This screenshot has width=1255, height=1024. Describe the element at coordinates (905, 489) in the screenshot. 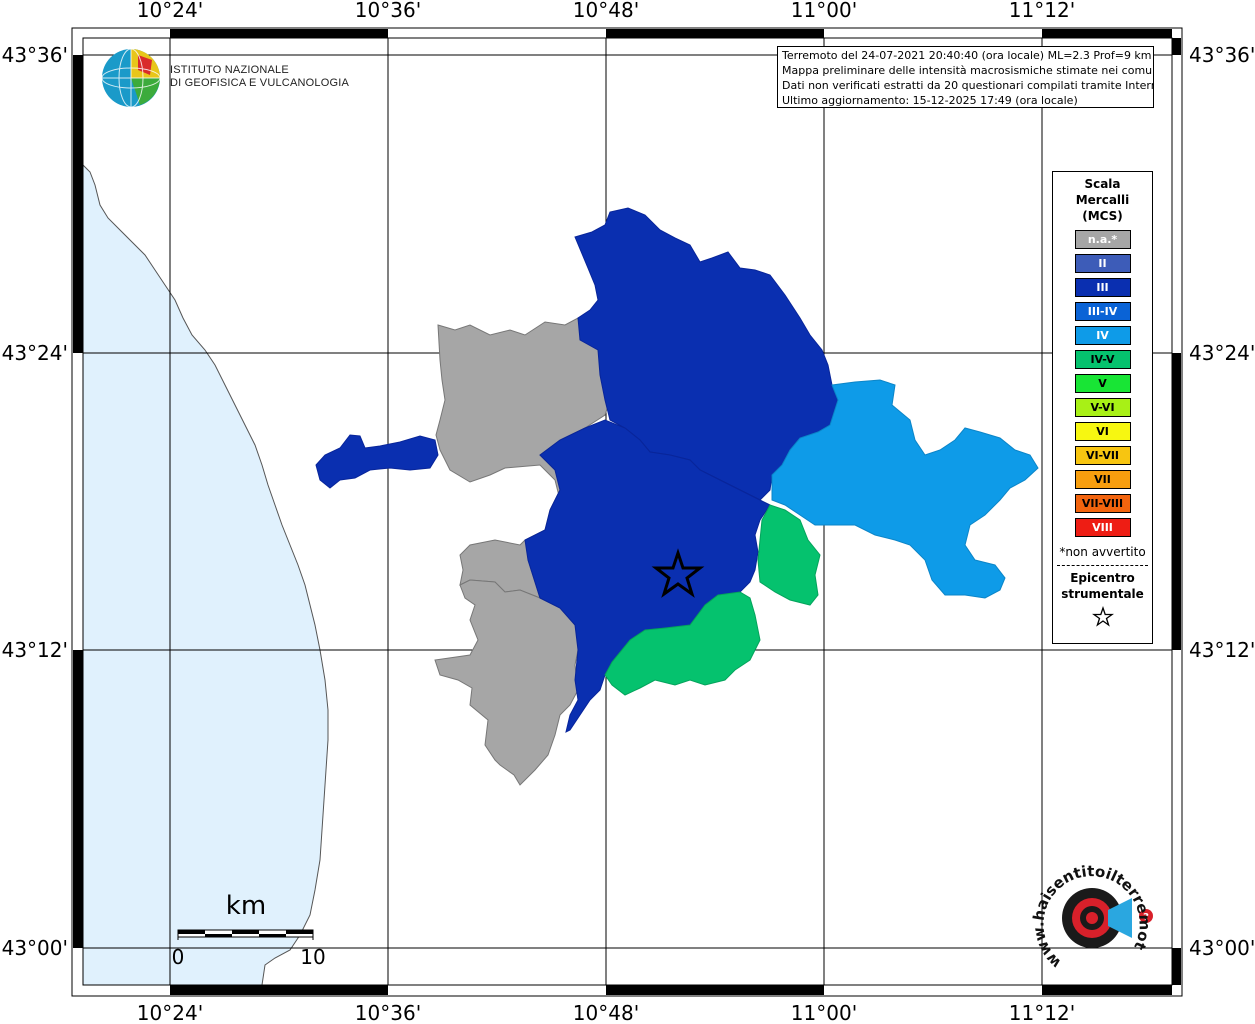

I see `region-lightblue-east` at that location.